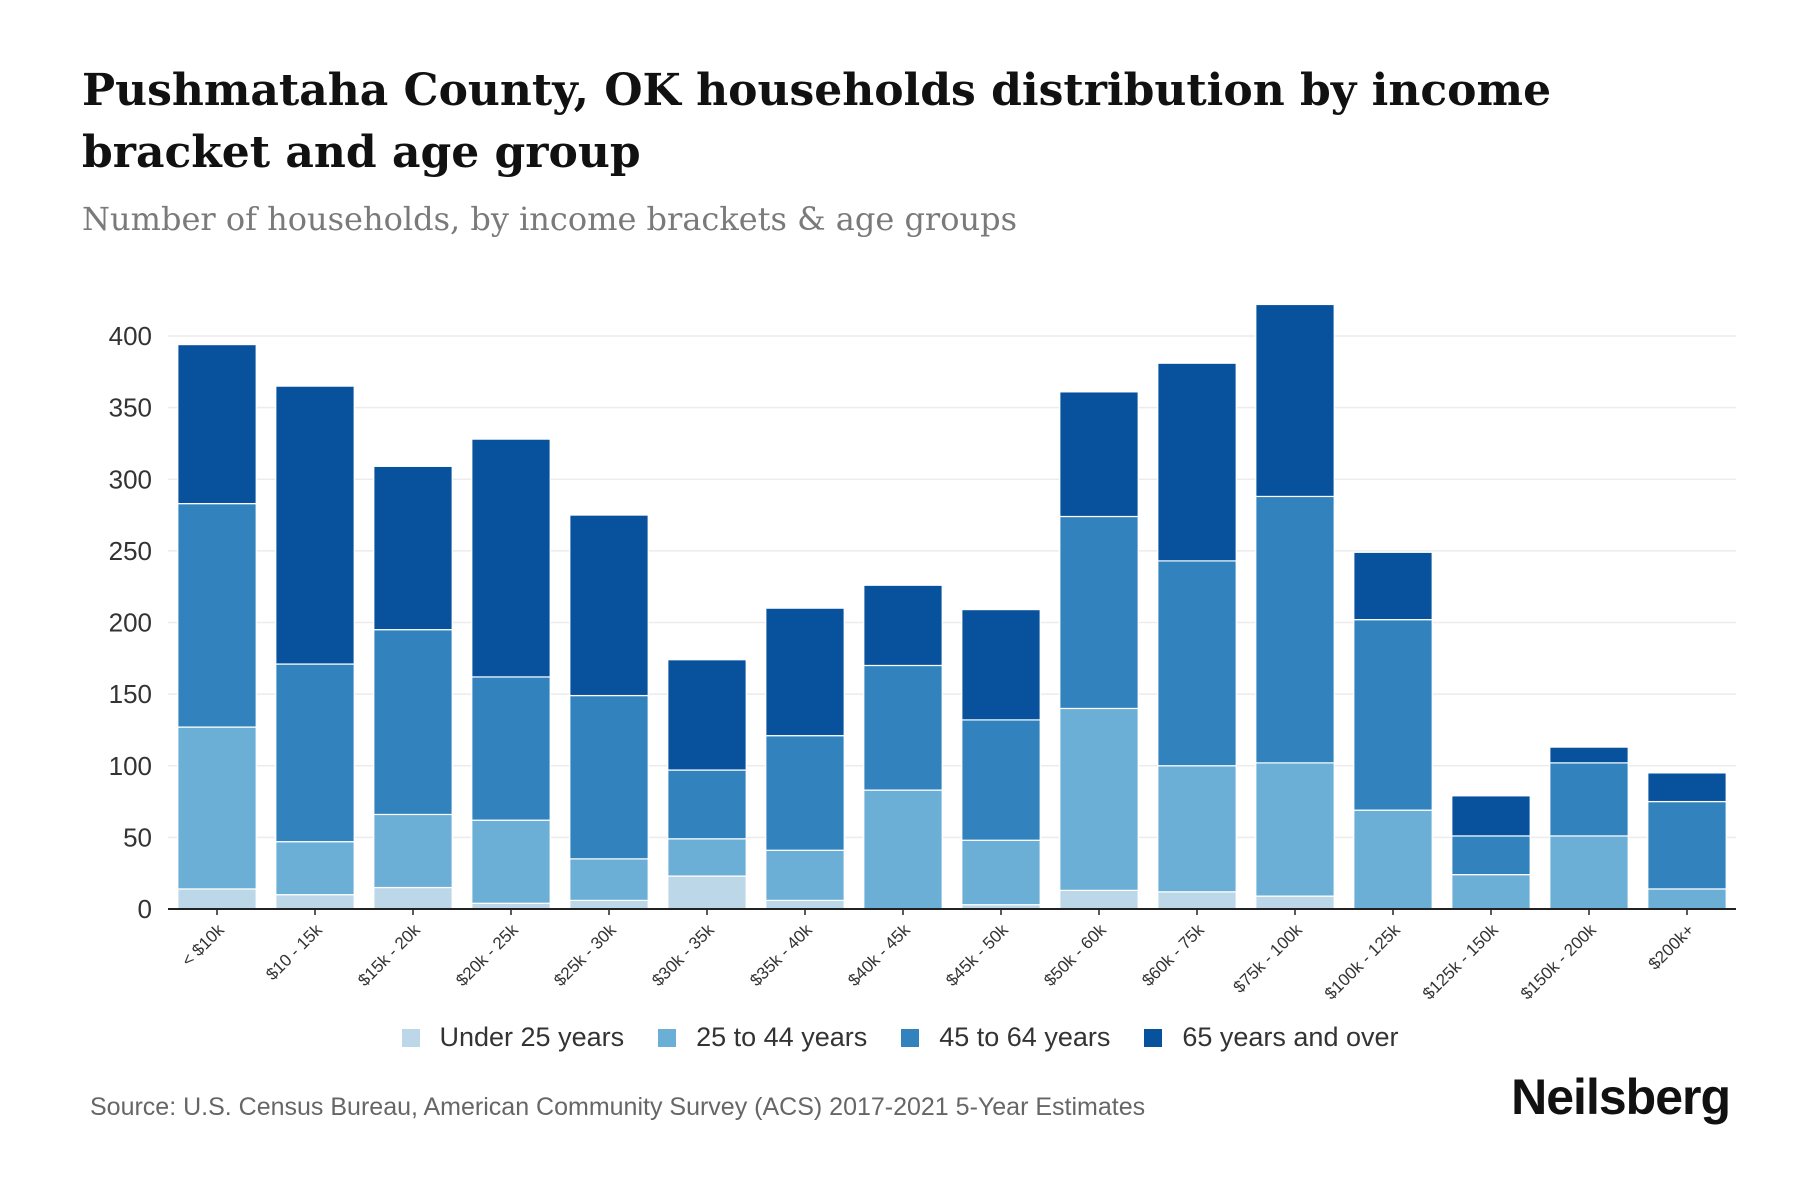 The height and width of the screenshot is (1200, 1800). I want to click on legend-item-under-25: Under 25 years, so click(512, 1037).